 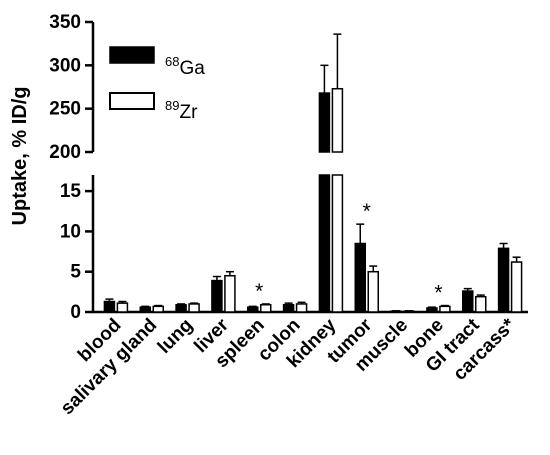 What do you see at coordinates (337, 243) in the screenshot?
I see `bar-zr89-kidney-lower` at bounding box center [337, 243].